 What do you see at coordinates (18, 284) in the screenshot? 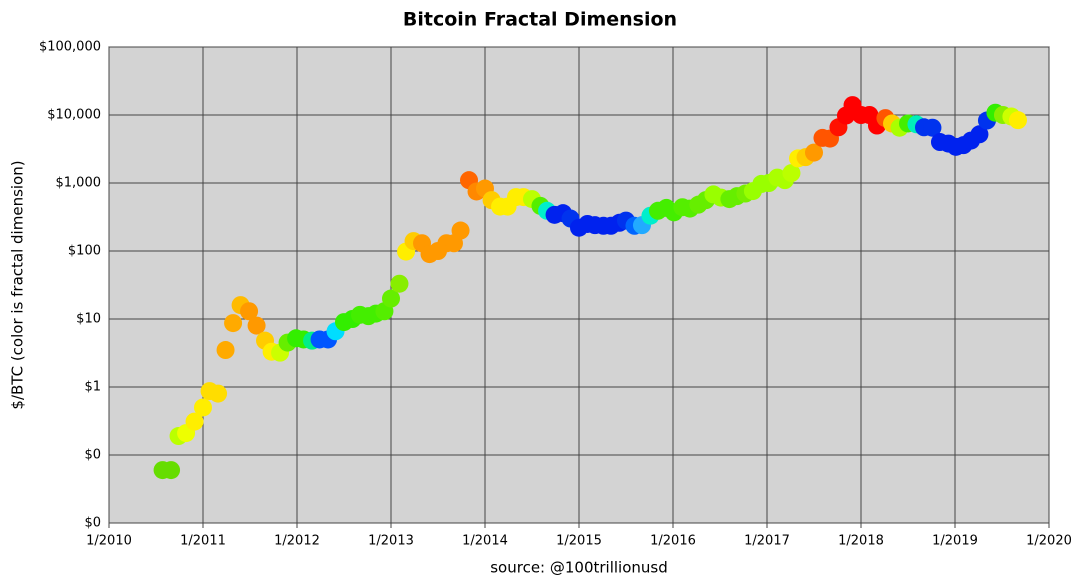
I see `y-axis-label: $/BTC (color is fractal dimension)` at bounding box center [18, 284].